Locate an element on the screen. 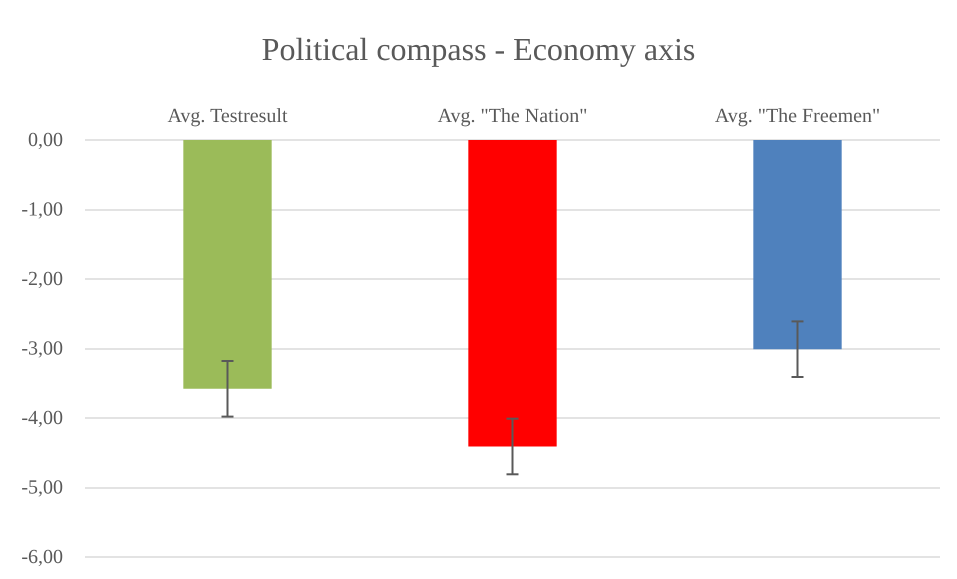 This screenshot has width=957, height=579. x-tick-label: Avg. "The Freemen" is located at coordinates (797, 116).